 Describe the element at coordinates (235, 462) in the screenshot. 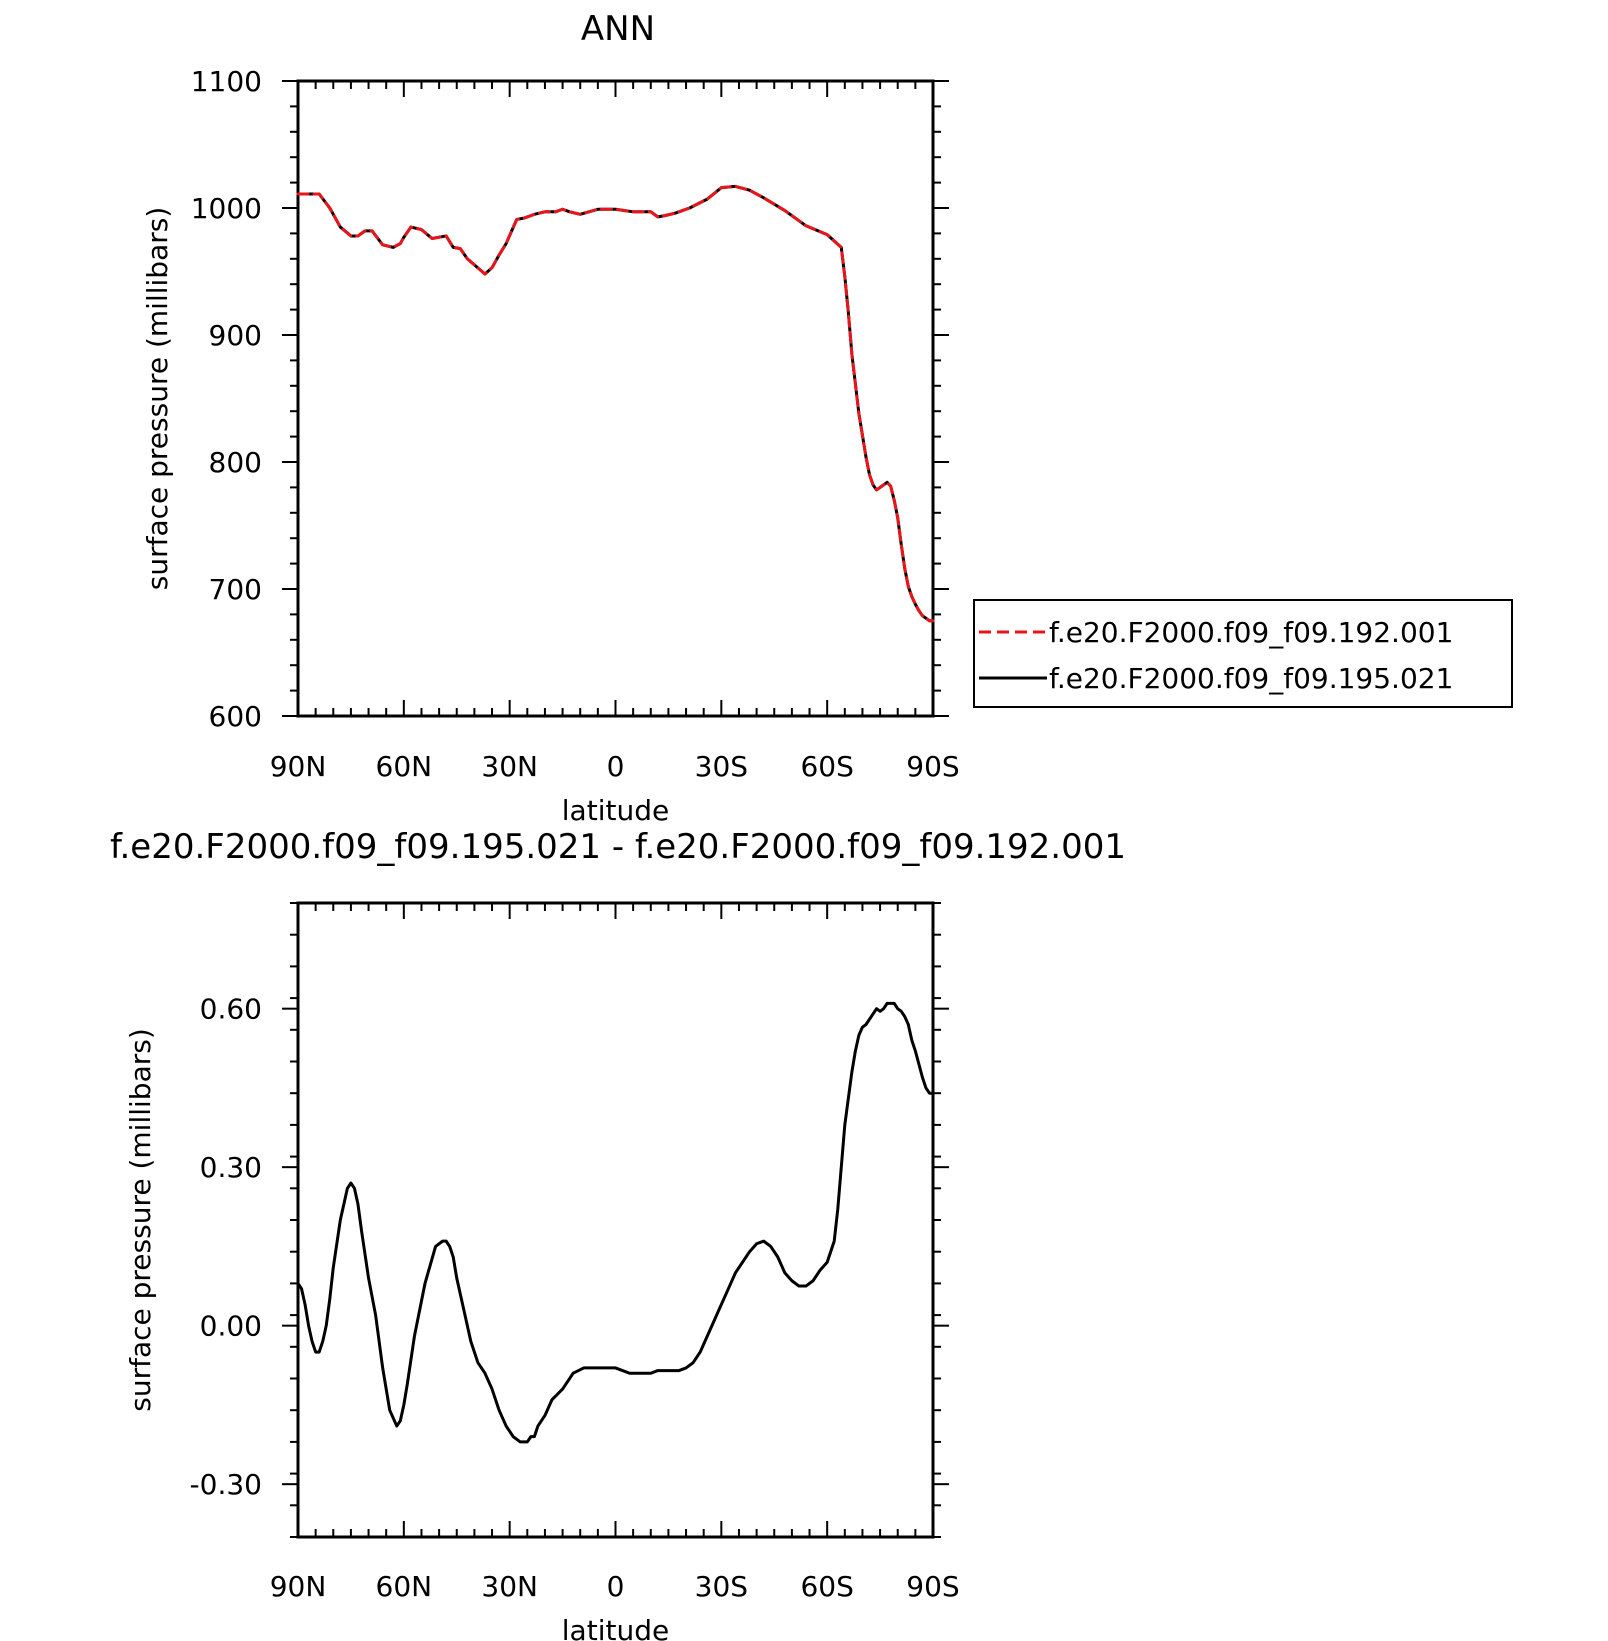

I see `y-tick-label: 800` at that location.